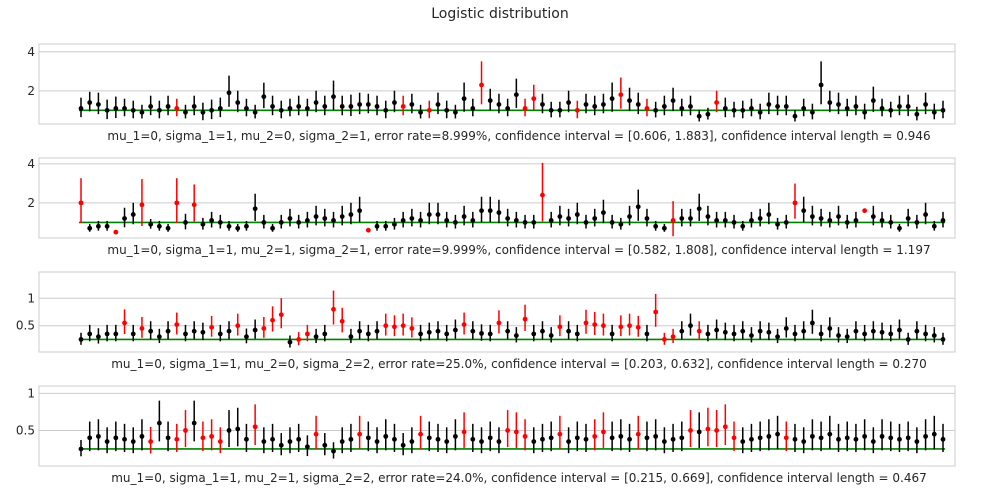 This screenshot has height=500, width=1000. What do you see at coordinates (25, 326) in the screenshot?
I see `y-tick-label: 0.5` at bounding box center [25, 326].